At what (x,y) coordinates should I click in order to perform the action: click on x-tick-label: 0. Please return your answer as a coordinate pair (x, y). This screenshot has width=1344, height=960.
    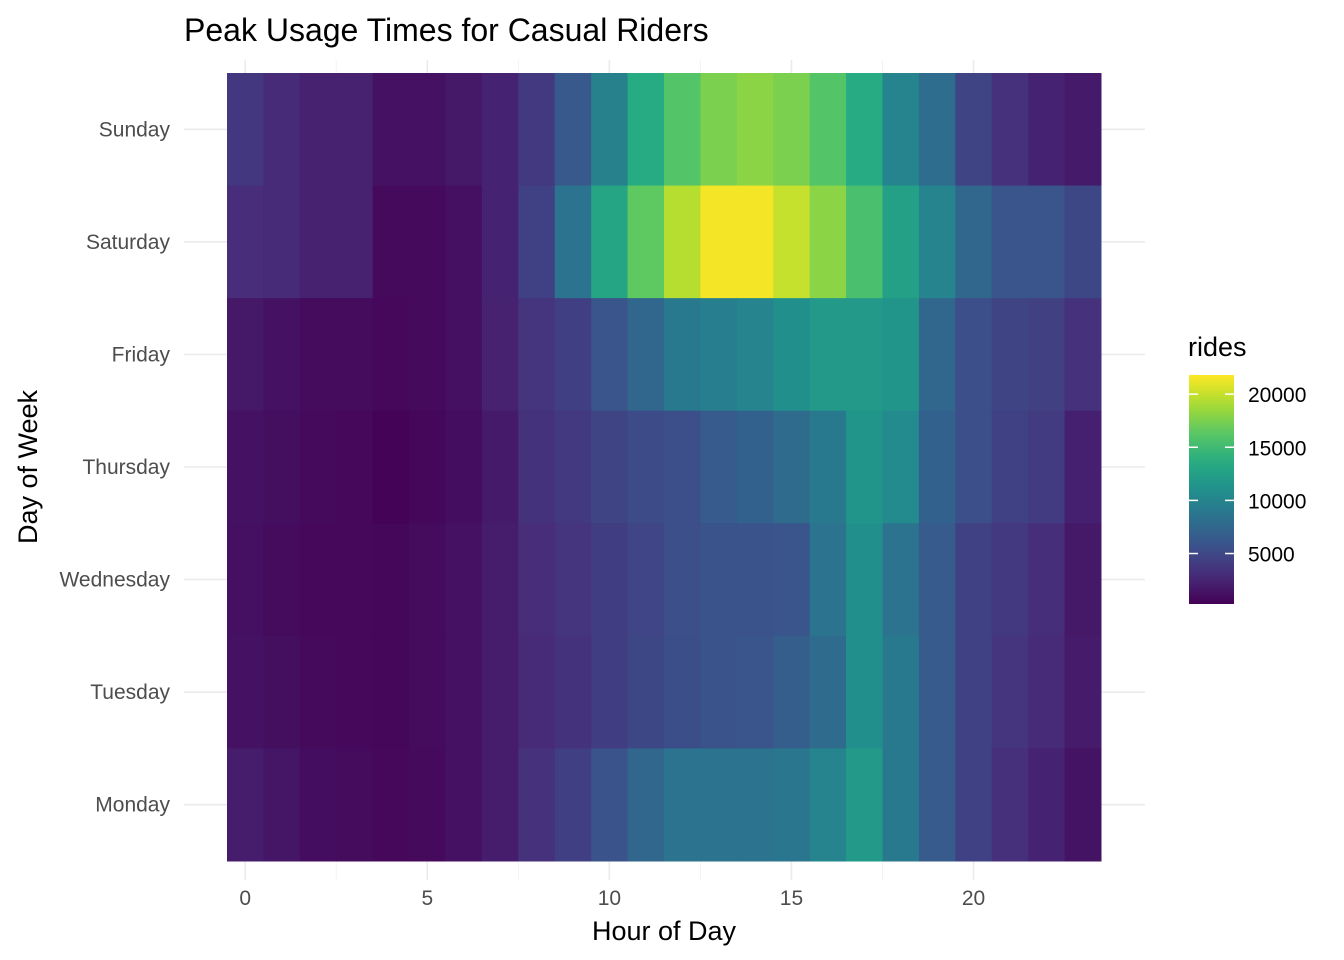
    Looking at the image, I should click on (245, 898).